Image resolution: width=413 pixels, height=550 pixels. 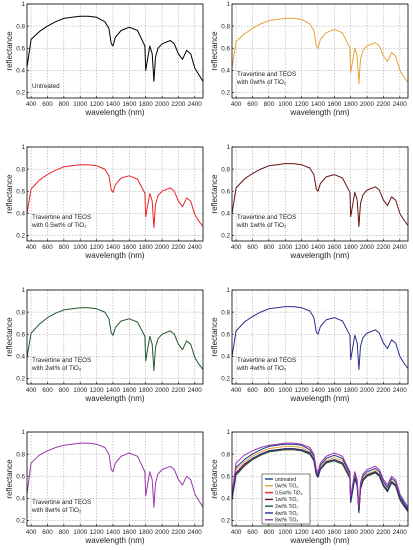 What do you see at coordinates (286, 521) in the screenshot?
I see `legend-entry: 8wt% TiO₂` at bounding box center [286, 521].